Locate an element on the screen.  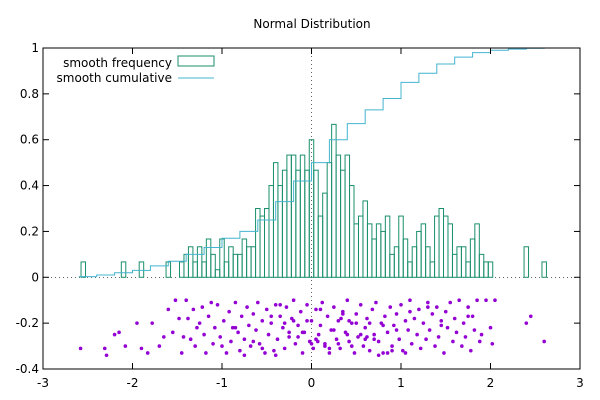
x-tick-label: 3 is located at coordinates (580, 383).